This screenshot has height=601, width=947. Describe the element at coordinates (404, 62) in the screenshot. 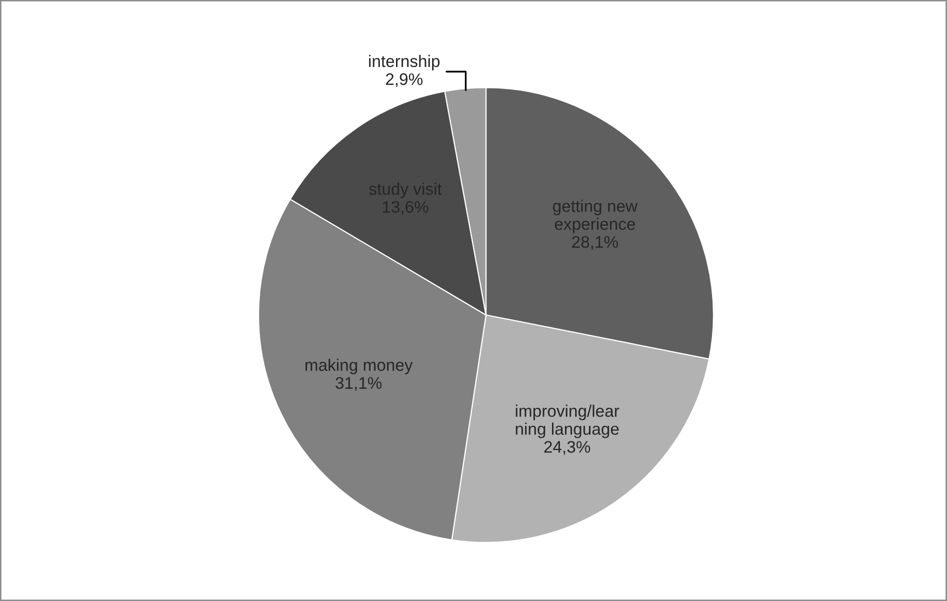

I see `slice-label: internship` at that location.